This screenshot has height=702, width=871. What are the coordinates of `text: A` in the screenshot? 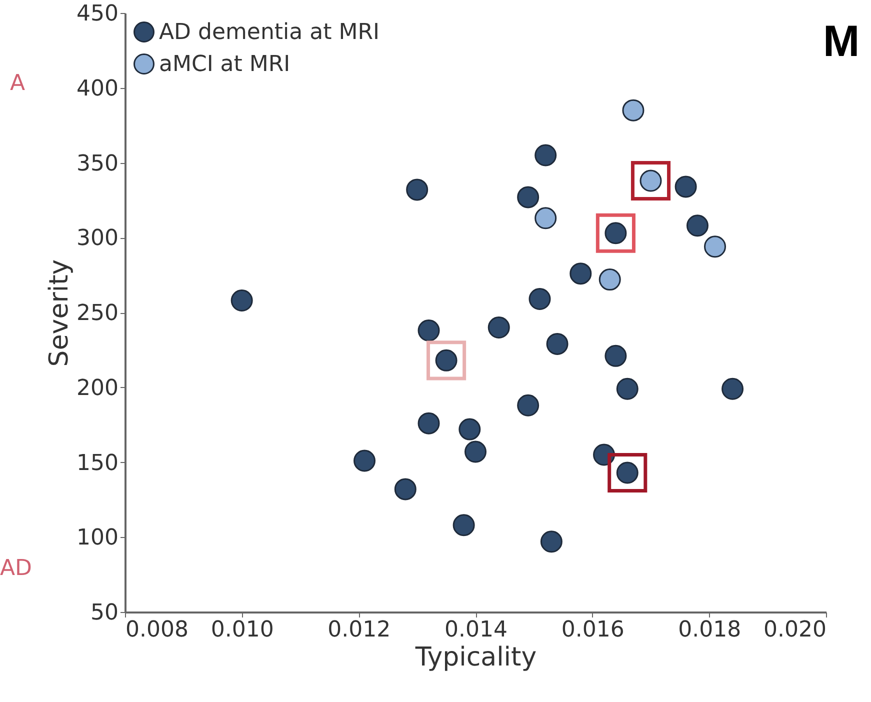 It's located at (18, 83).